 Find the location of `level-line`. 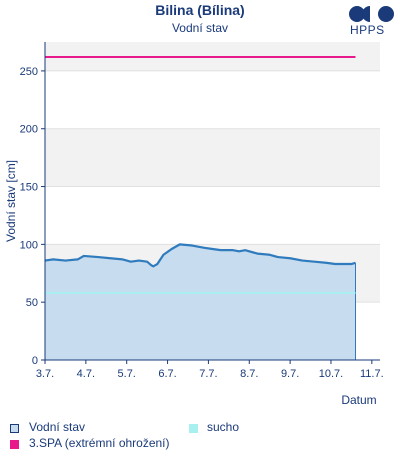

level-line is located at coordinates (200, 255).